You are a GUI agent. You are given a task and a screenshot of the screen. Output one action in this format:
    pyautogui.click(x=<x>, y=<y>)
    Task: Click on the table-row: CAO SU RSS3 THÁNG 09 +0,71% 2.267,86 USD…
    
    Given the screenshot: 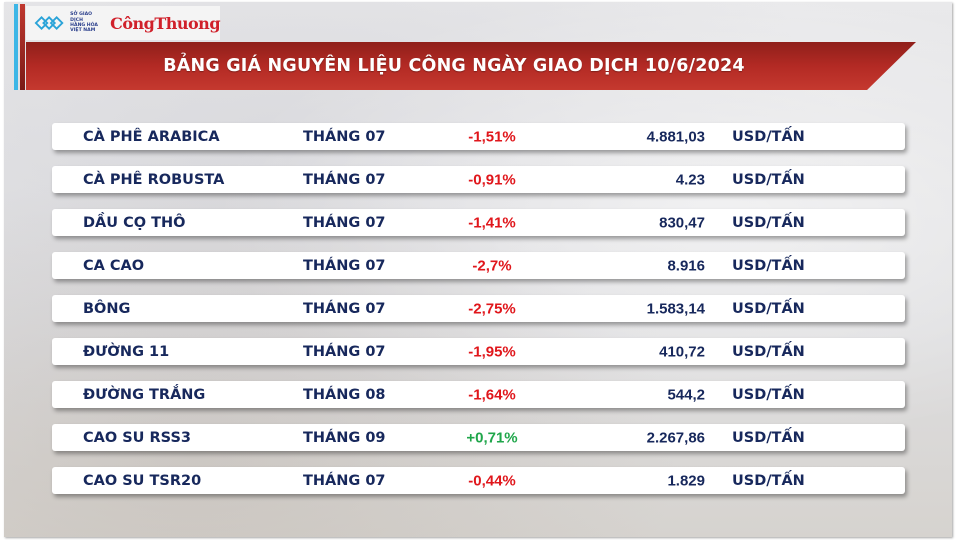 What is the action you would take?
    pyautogui.click(x=478, y=437)
    